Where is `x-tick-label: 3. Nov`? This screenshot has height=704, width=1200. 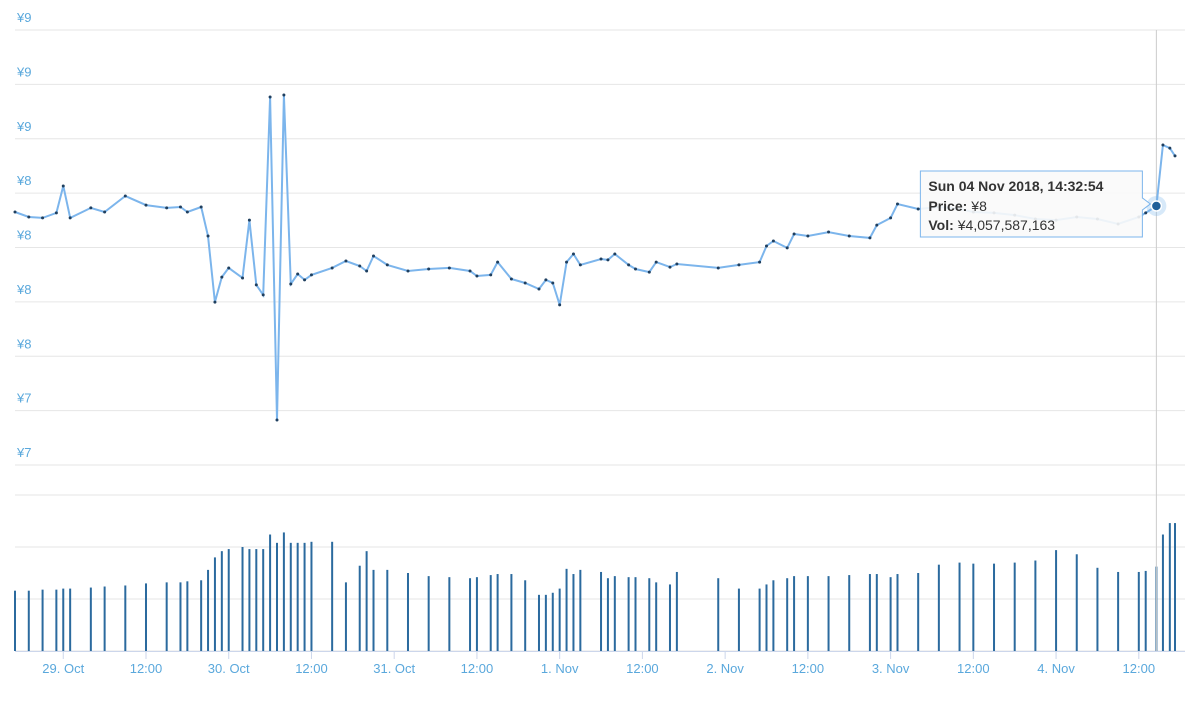 x-tick-label: 3. Nov is located at coordinates (891, 668).